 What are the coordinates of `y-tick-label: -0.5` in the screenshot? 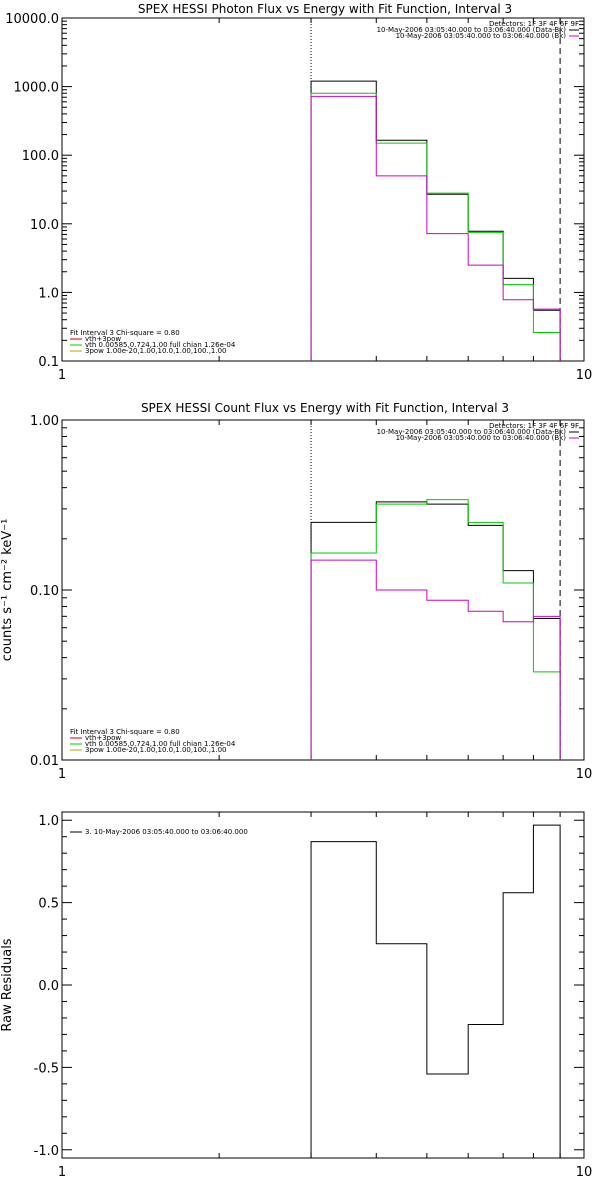 It's located at (46, 1068).